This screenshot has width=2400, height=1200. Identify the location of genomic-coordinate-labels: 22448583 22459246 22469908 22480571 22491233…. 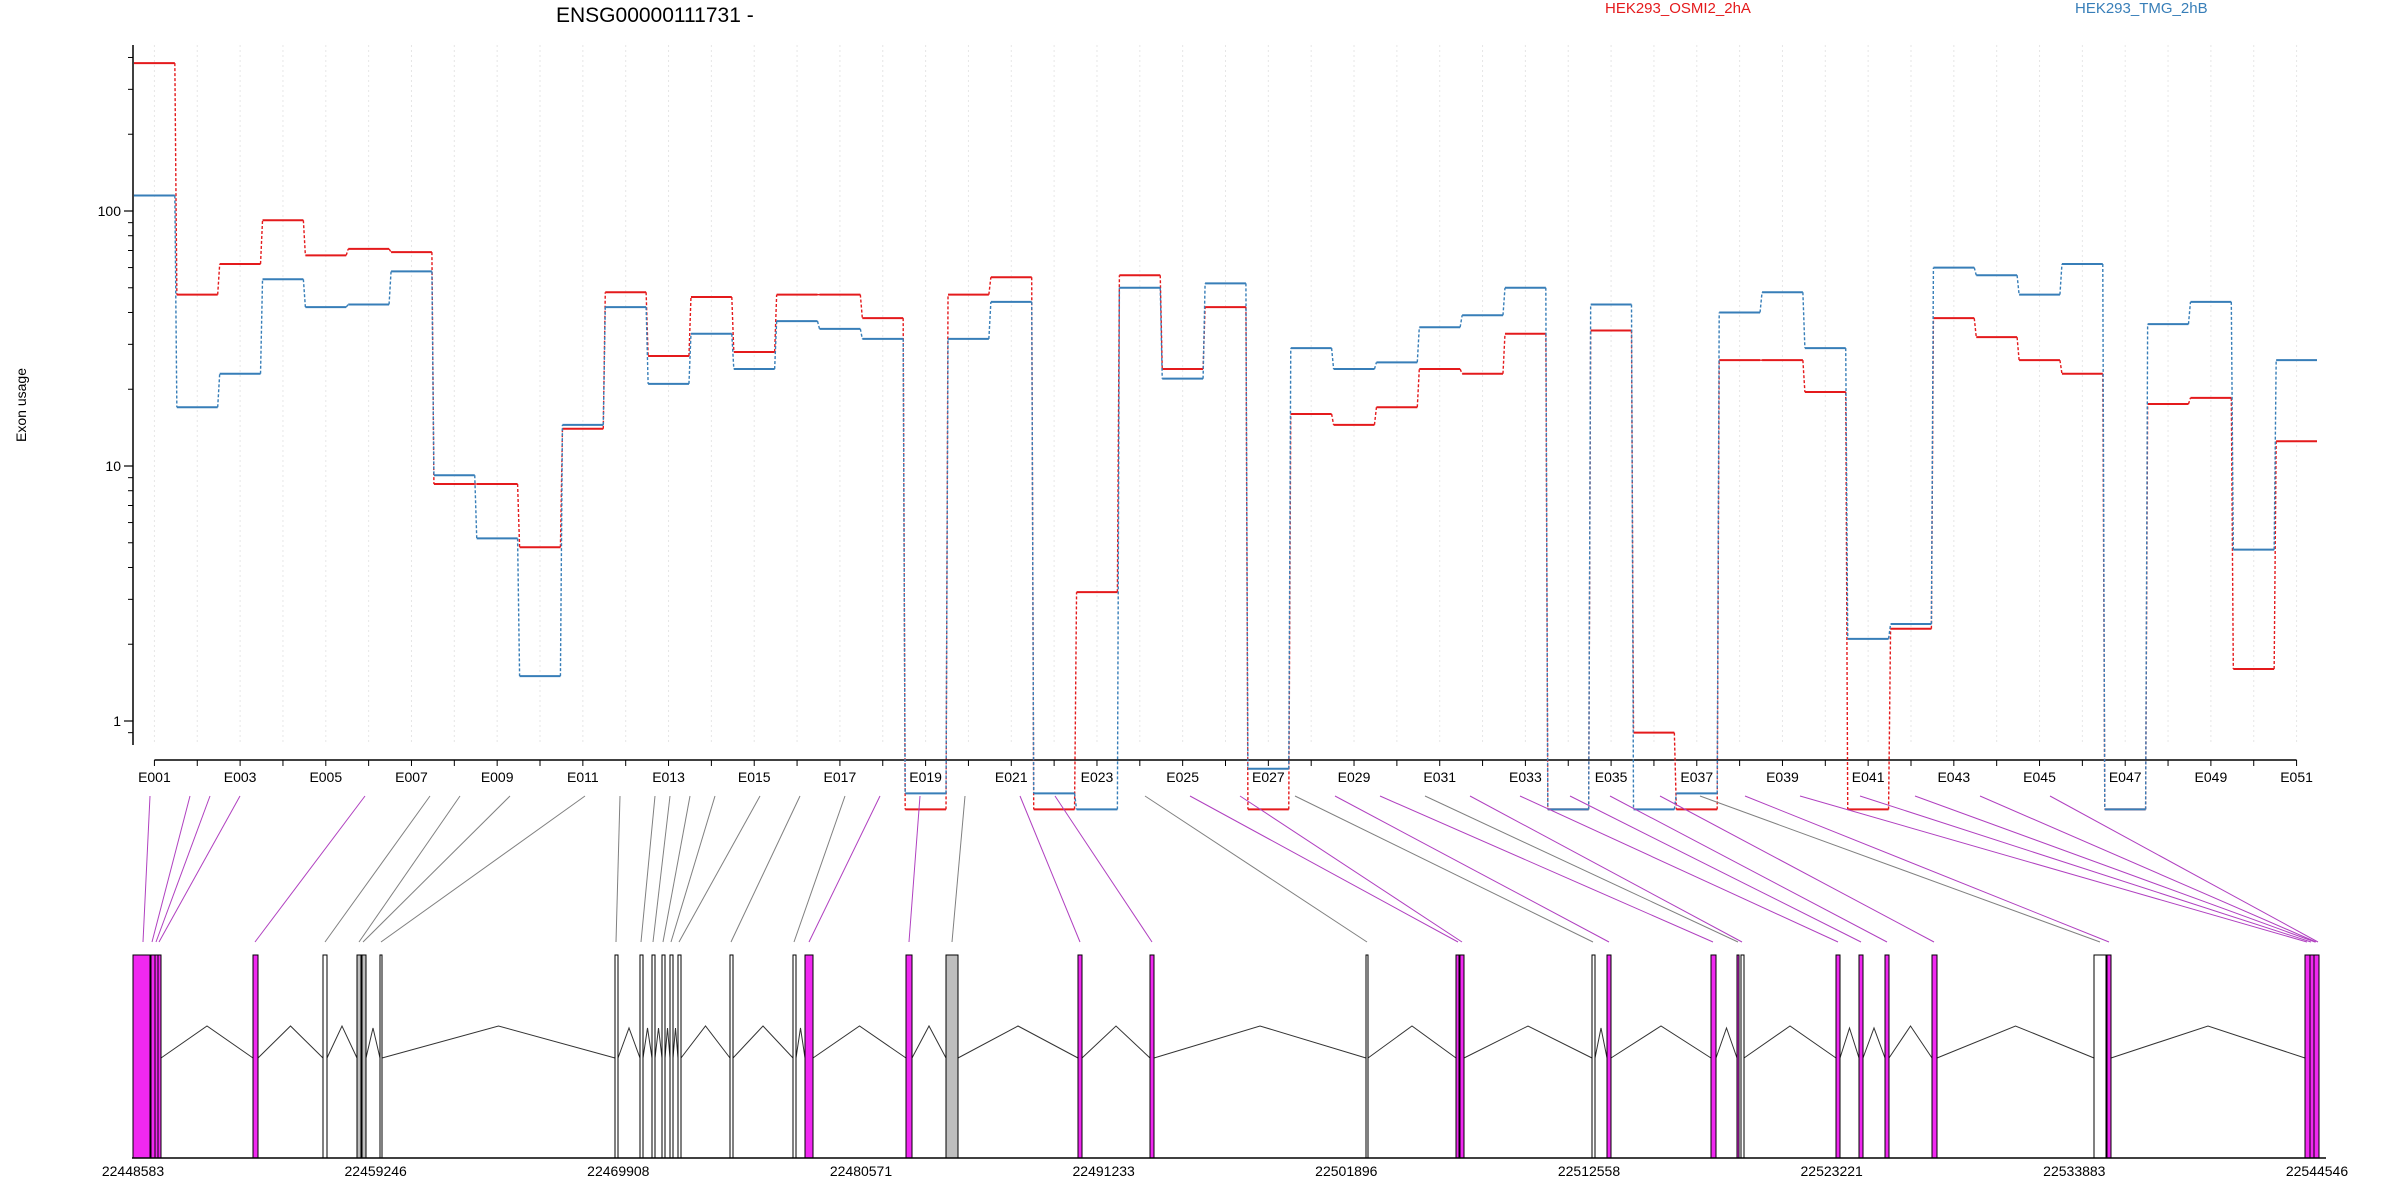
(1225, 1171).